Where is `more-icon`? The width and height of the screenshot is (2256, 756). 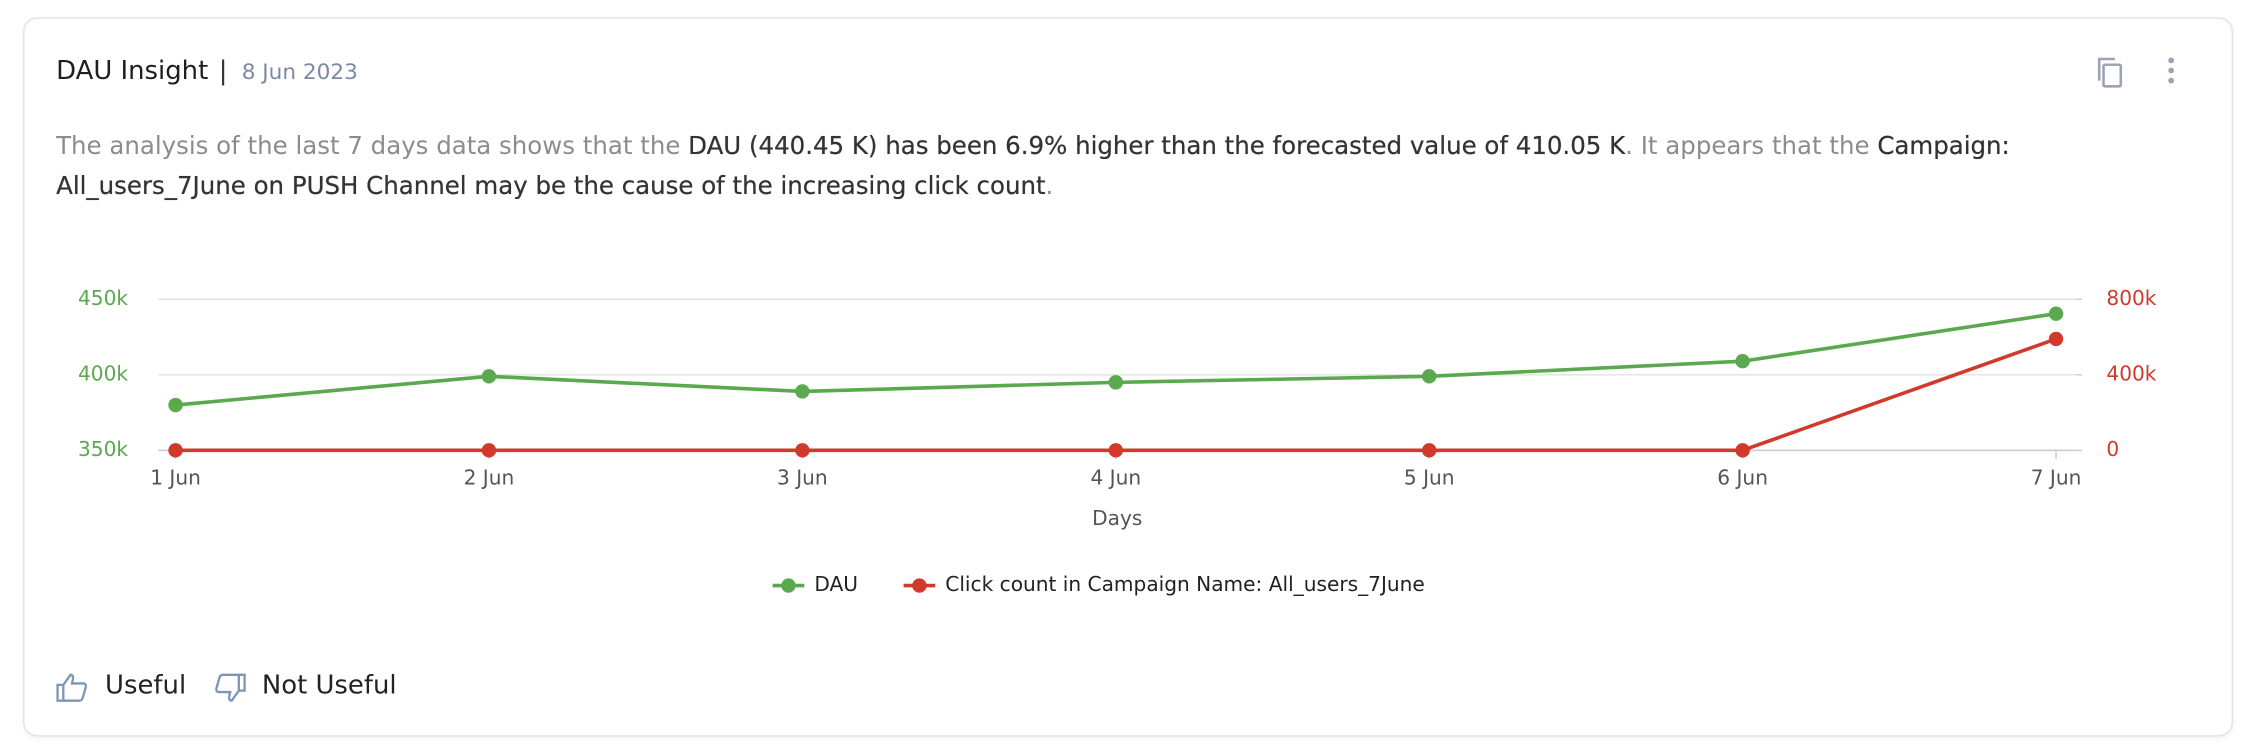
more-icon is located at coordinates (2171, 72).